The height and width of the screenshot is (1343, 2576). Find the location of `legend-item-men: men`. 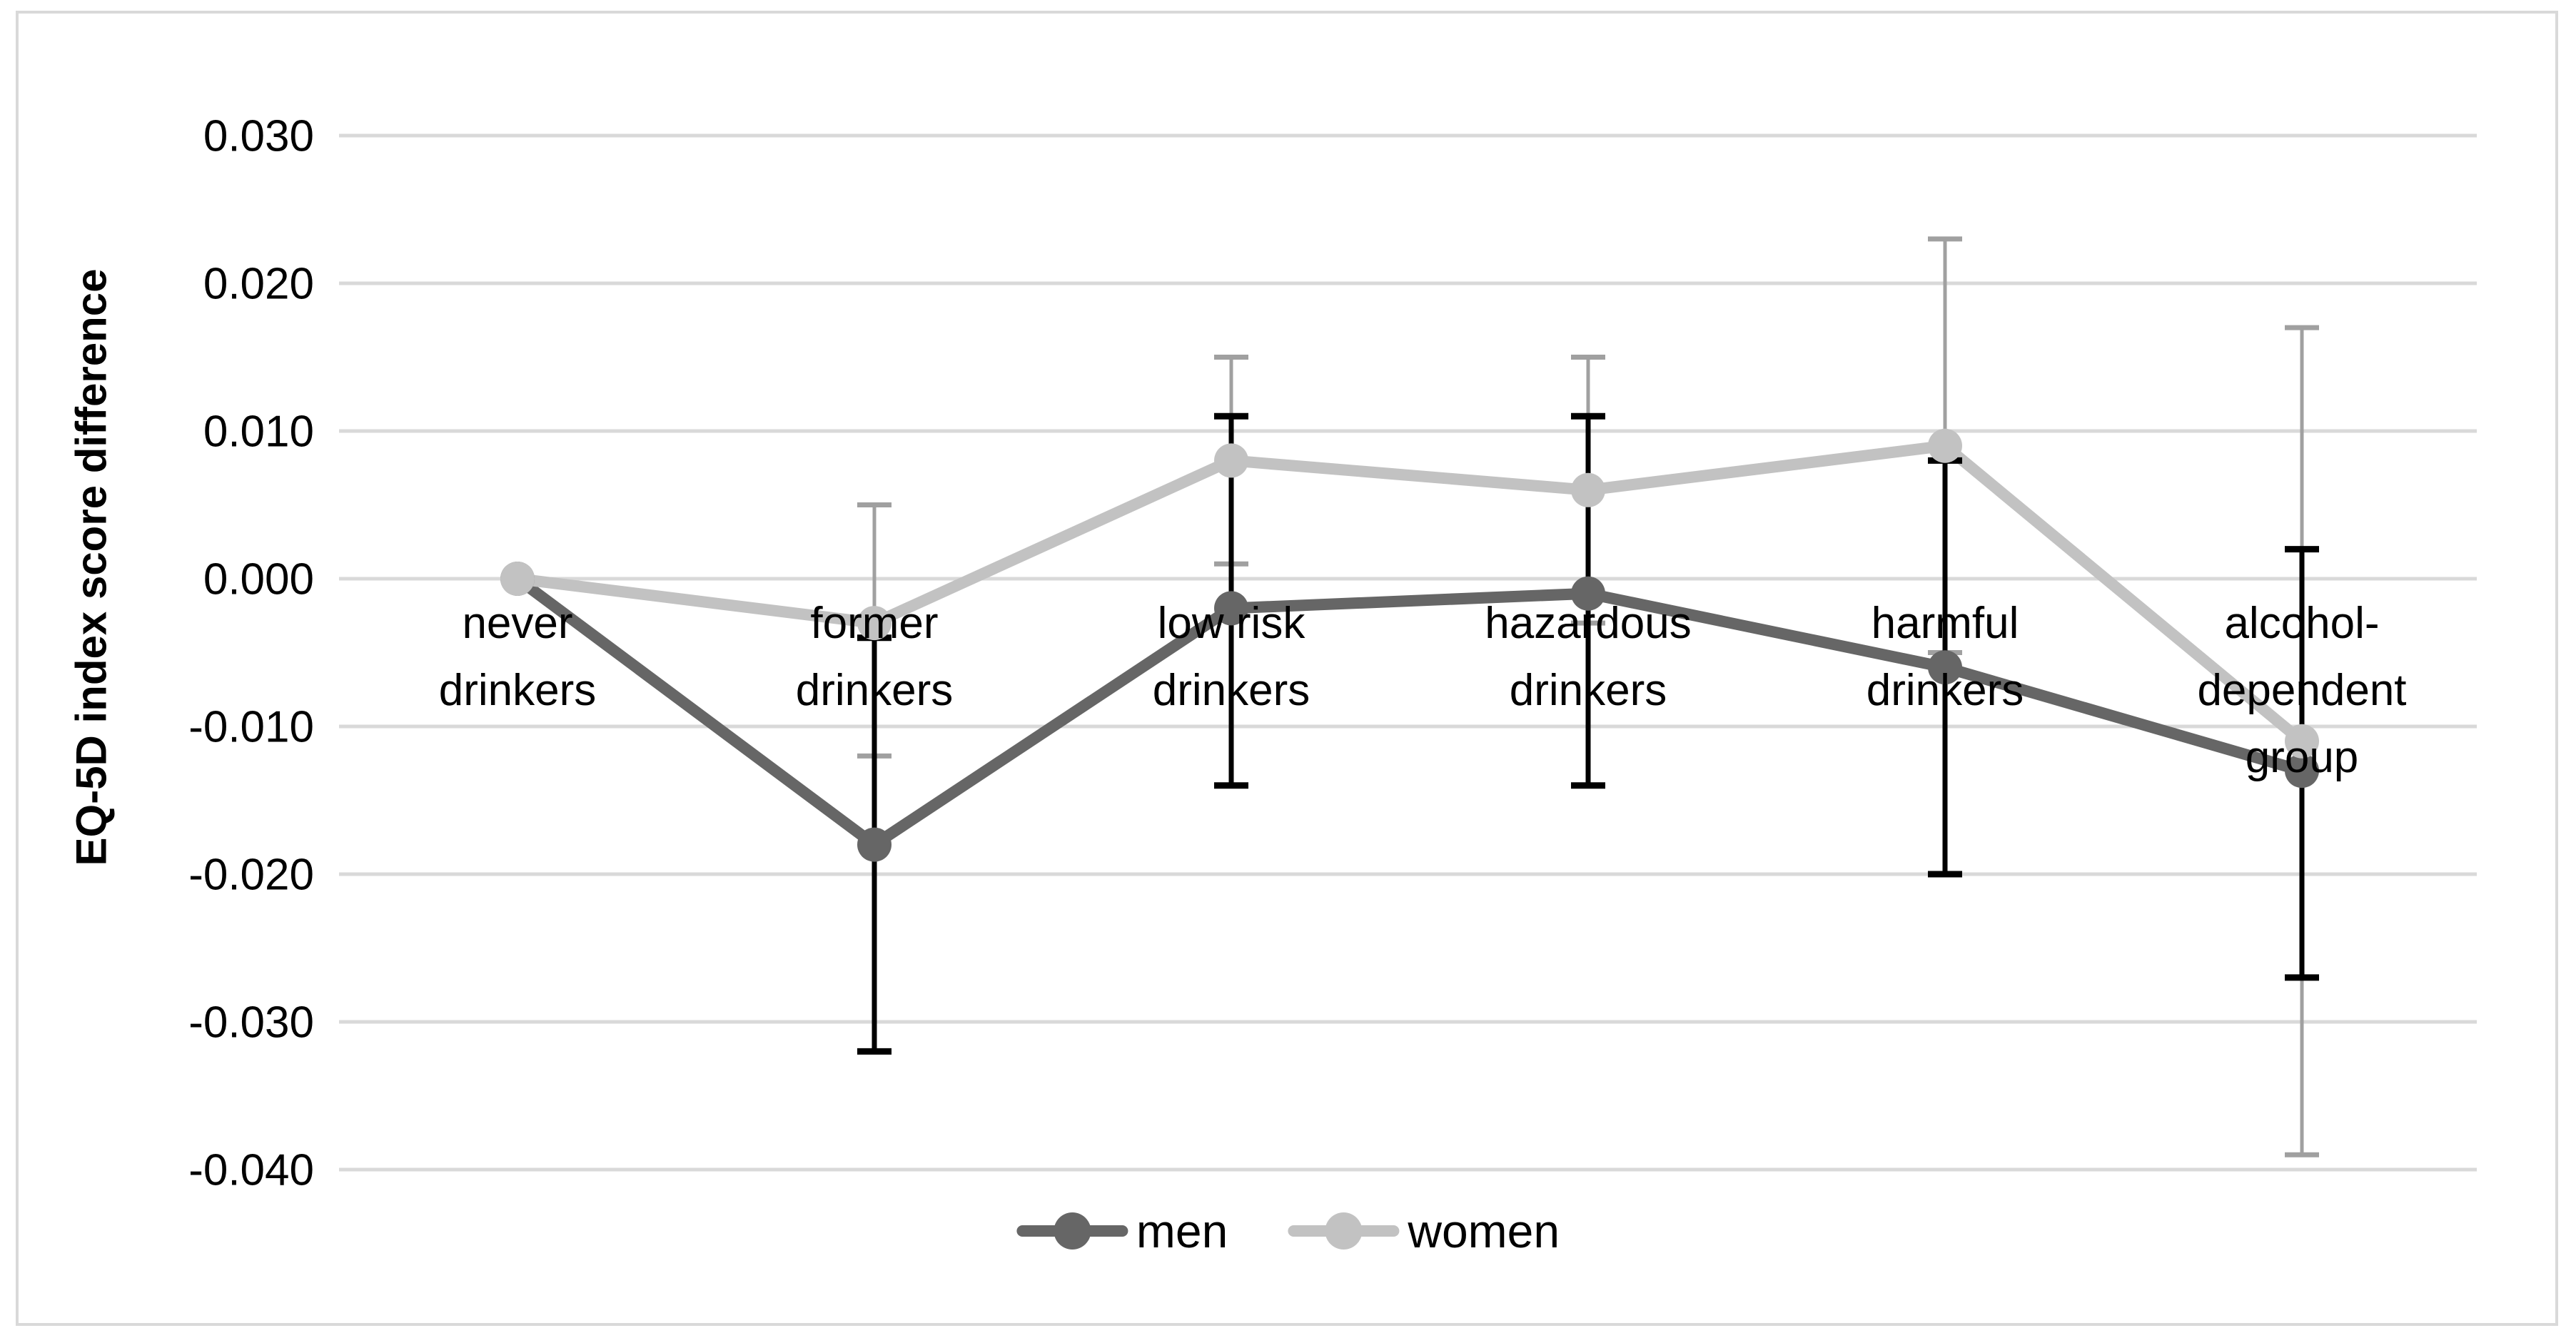

legend-item-men: men is located at coordinates (1122, 1231).